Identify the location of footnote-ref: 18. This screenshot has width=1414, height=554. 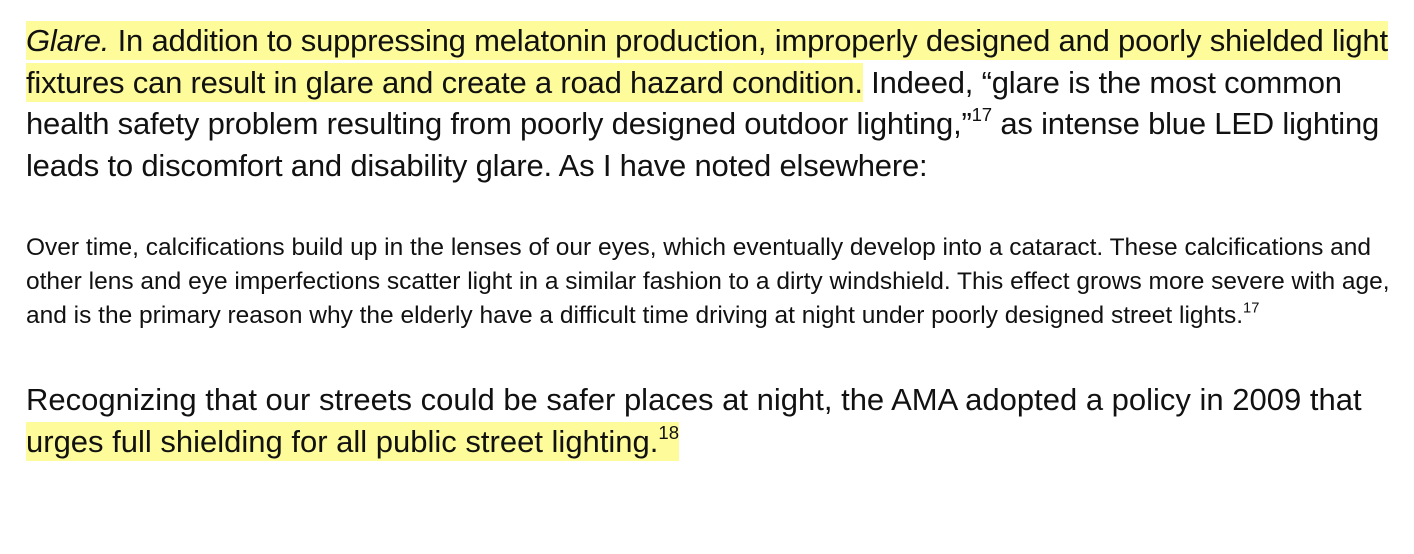
(669, 432).